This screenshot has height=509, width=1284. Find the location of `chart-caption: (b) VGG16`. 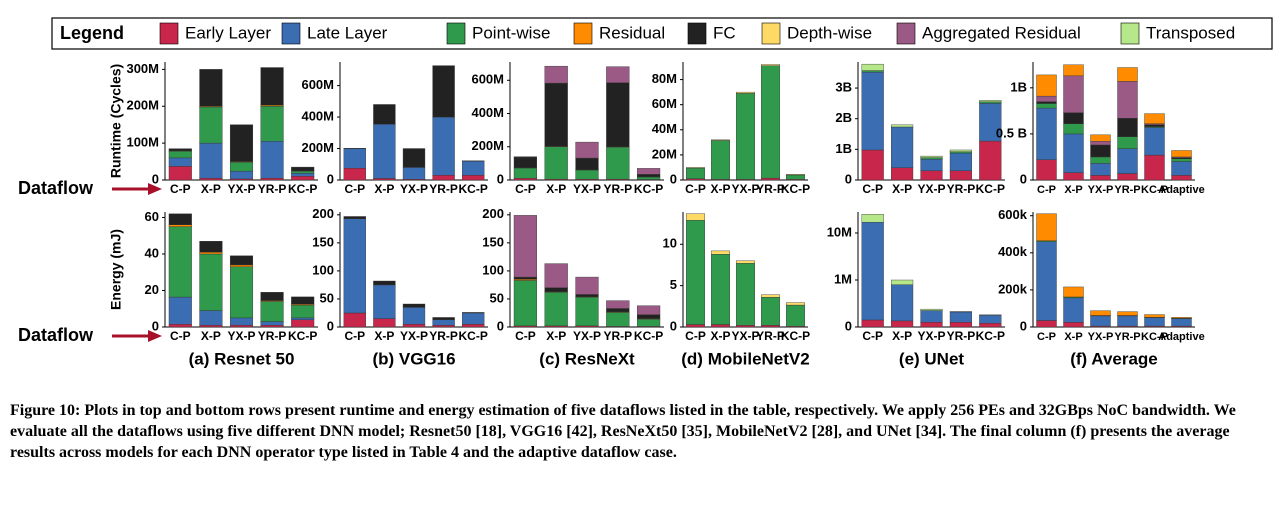

chart-caption: (b) VGG16 is located at coordinates (413, 358).